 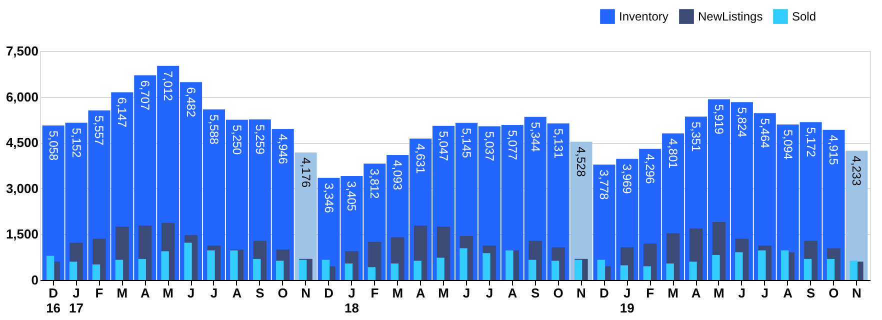 I want to click on data-label: 5,058, so click(x=53, y=145).